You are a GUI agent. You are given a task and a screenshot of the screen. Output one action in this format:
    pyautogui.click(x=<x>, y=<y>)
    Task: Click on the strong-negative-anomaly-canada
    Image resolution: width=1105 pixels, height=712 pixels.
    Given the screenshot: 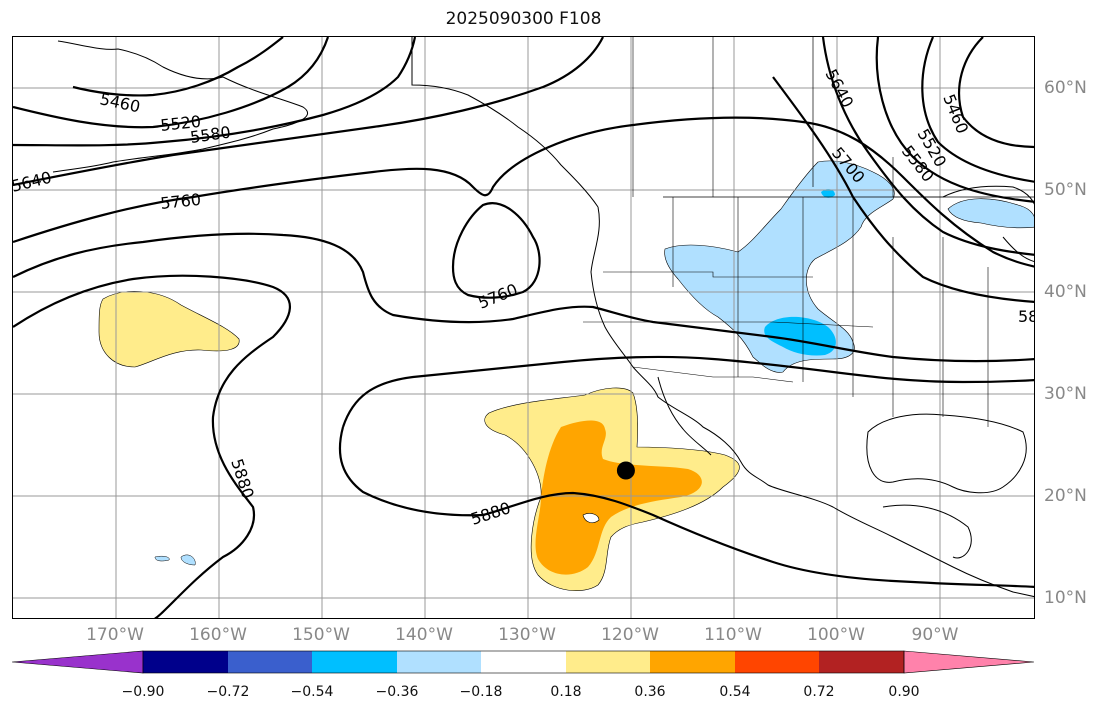 What is the action you would take?
    pyautogui.click(x=828, y=193)
    